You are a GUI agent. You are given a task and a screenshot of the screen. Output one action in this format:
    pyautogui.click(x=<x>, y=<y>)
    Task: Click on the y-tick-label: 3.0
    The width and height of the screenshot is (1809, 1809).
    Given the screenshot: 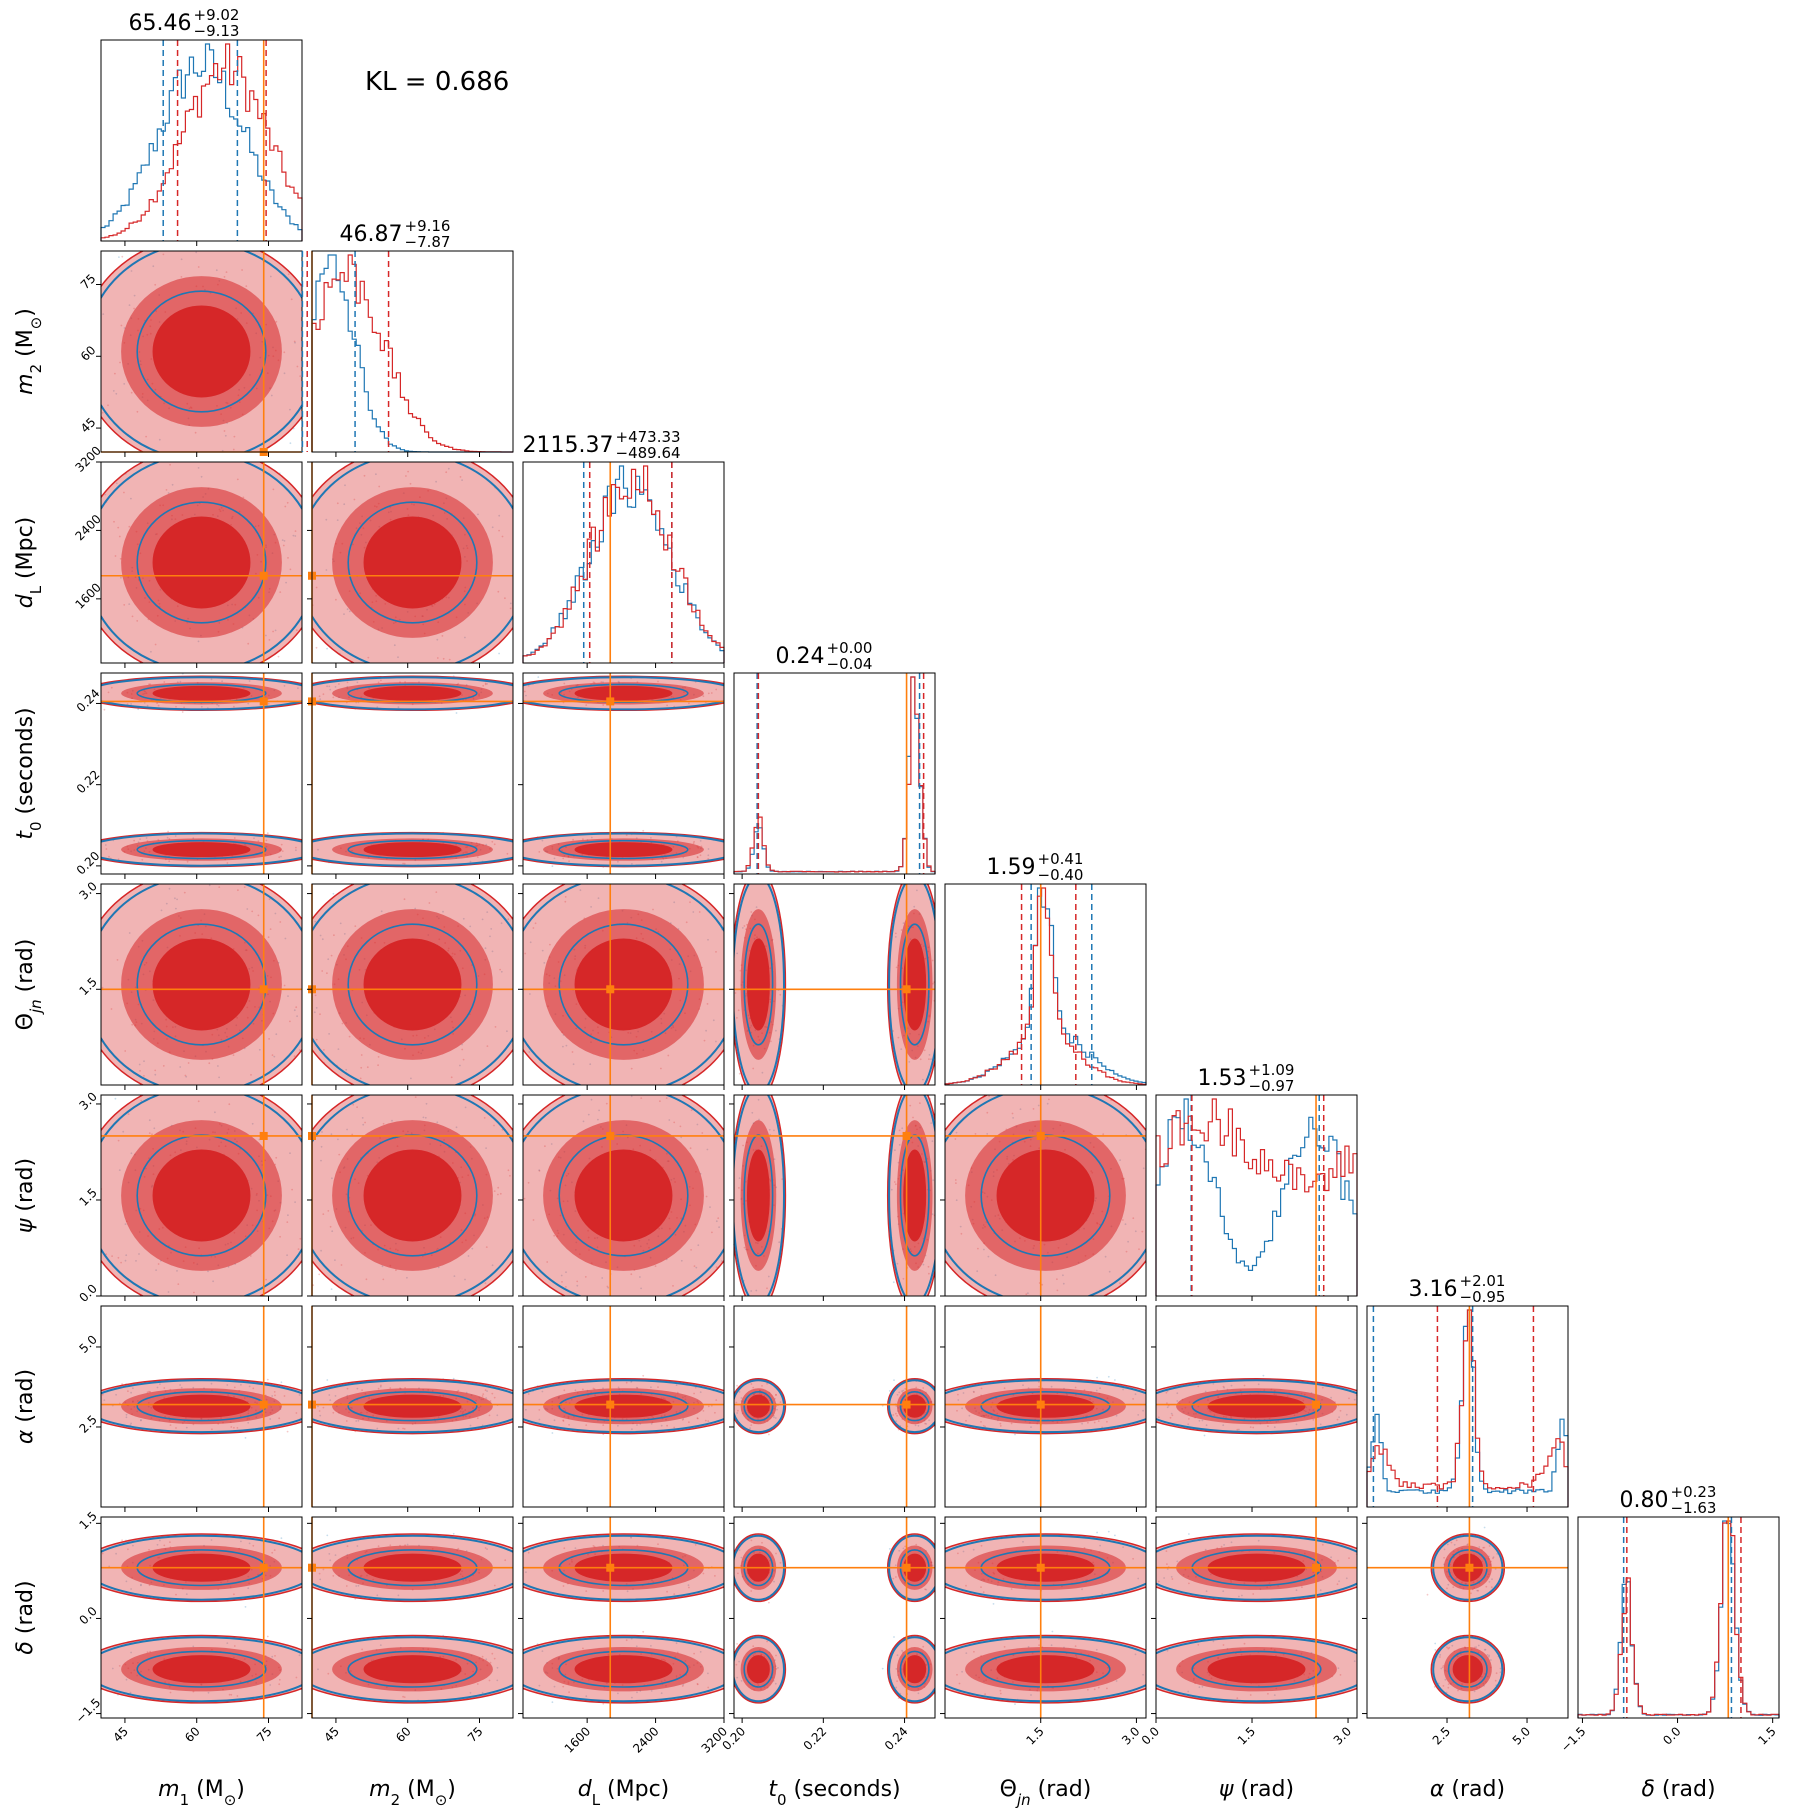 What is the action you would take?
    pyautogui.click(x=87, y=890)
    